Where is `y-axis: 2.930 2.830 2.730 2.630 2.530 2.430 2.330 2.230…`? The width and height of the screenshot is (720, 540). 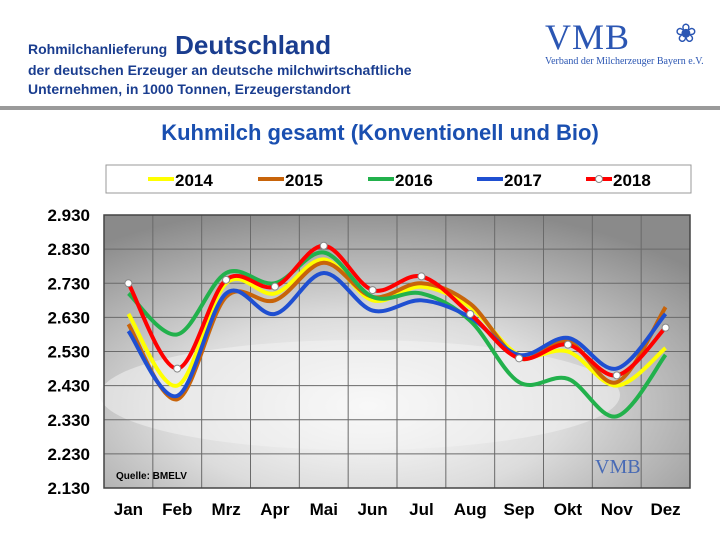
y-axis: 2.930 2.830 2.730 2.630 2.530 2.430 2.330 2.230… is located at coordinates (68, 352).